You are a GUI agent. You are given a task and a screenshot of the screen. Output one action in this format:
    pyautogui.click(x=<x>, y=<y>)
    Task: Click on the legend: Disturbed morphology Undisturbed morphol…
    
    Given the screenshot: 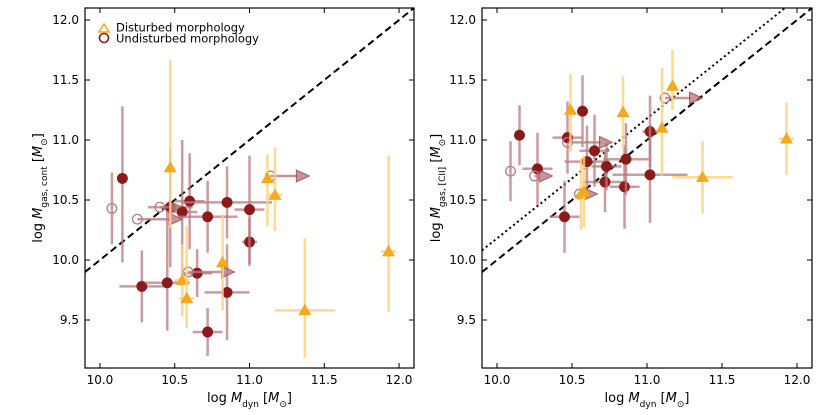 What is the action you would take?
    pyautogui.click(x=178, y=33)
    